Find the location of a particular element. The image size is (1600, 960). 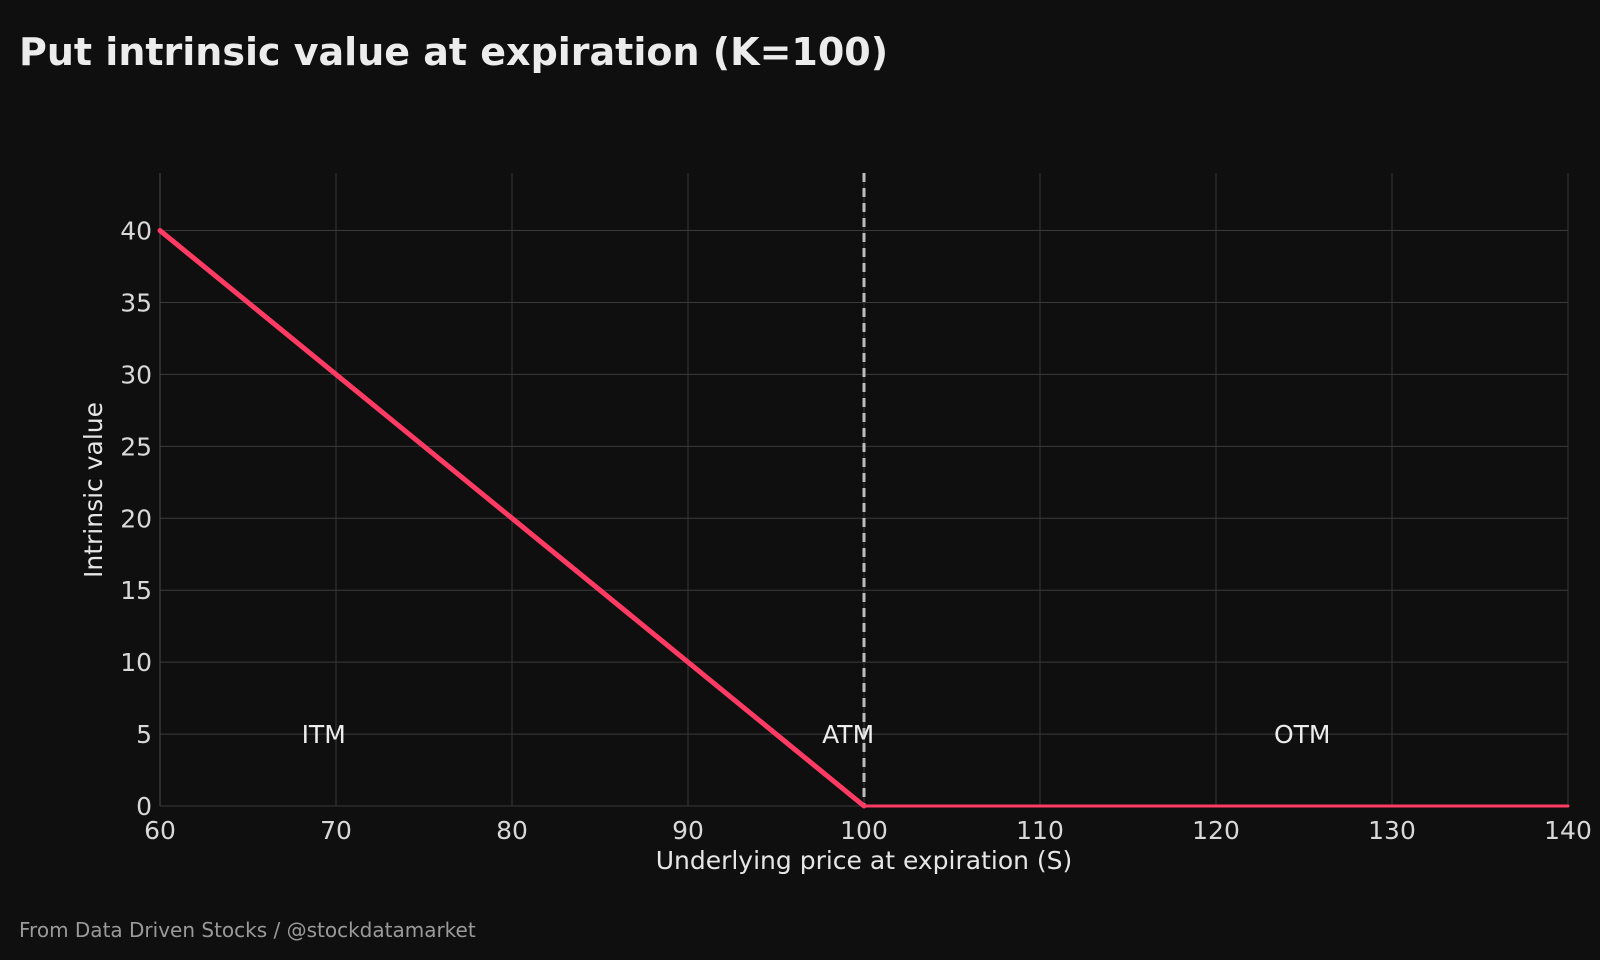

y-tick-label: 15 is located at coordinates (136, 590).